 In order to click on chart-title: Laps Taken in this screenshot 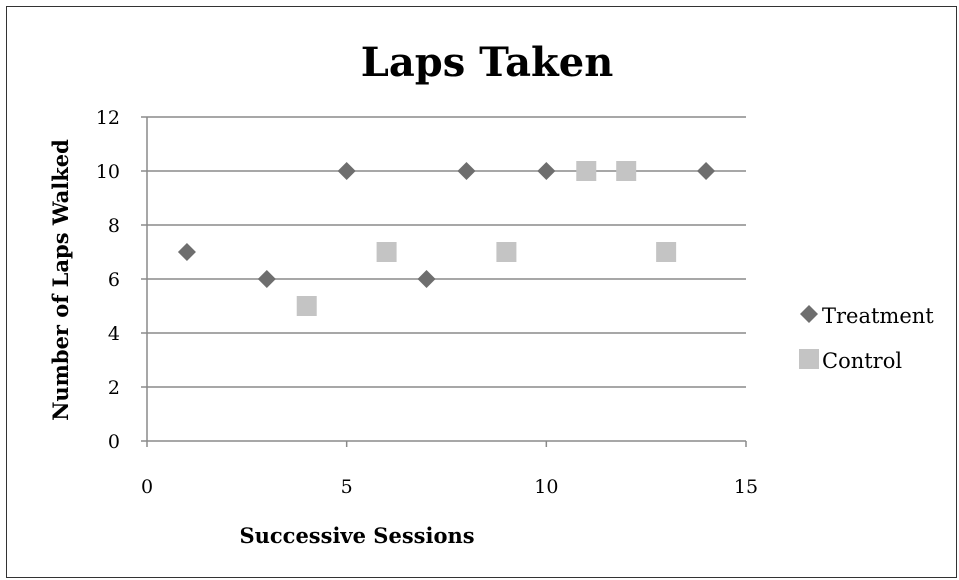, I will do `click(487, 62)`.